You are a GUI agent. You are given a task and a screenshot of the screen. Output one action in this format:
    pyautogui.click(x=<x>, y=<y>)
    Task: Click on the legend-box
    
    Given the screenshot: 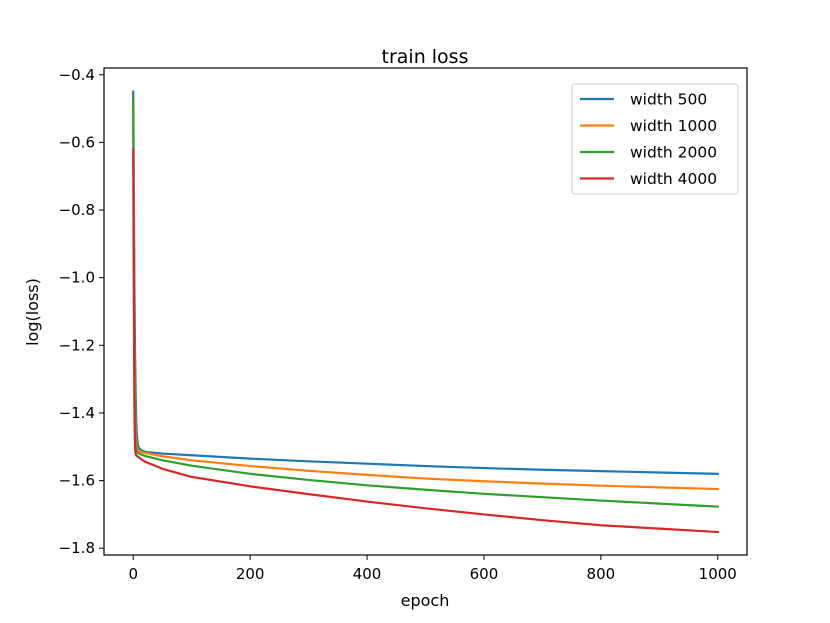 What is the action you would take?
    pyautogui.click(x=655, y=139)
    